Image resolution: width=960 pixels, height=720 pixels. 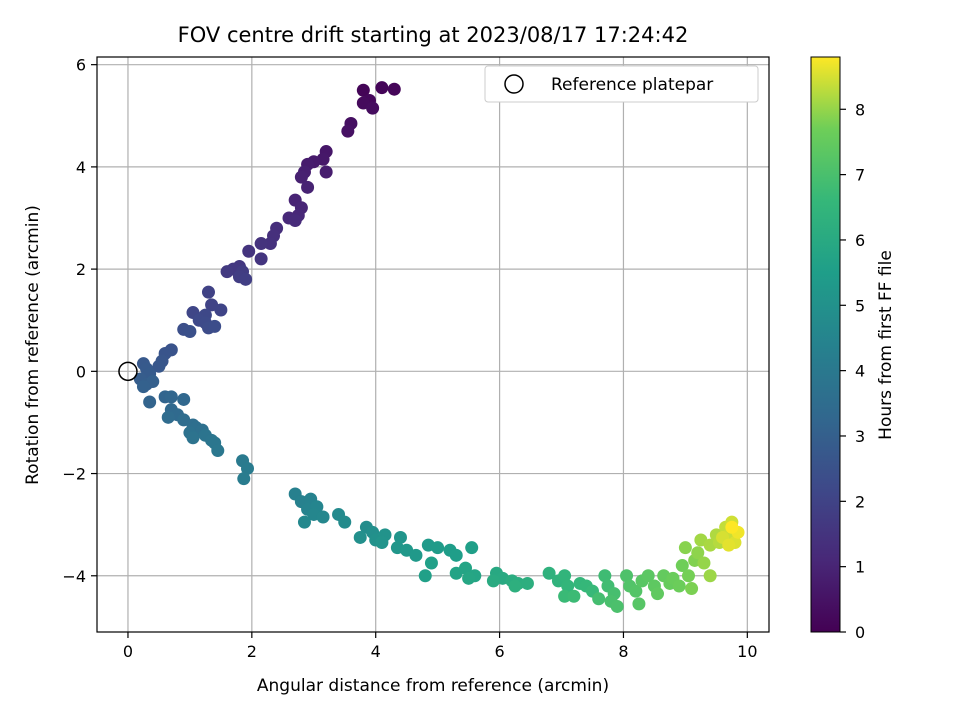 What do you see at coordinates (632, 85) in the screenshot?
I see `legend-entry: Reference platepar` at bounding box center [632, 85].